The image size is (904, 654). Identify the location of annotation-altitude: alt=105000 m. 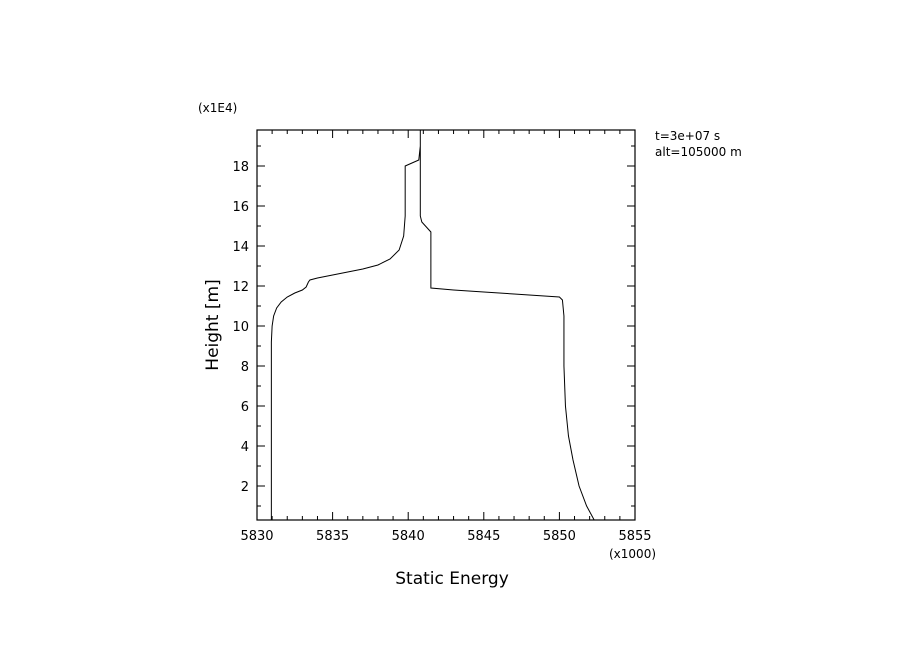
(698, 152).